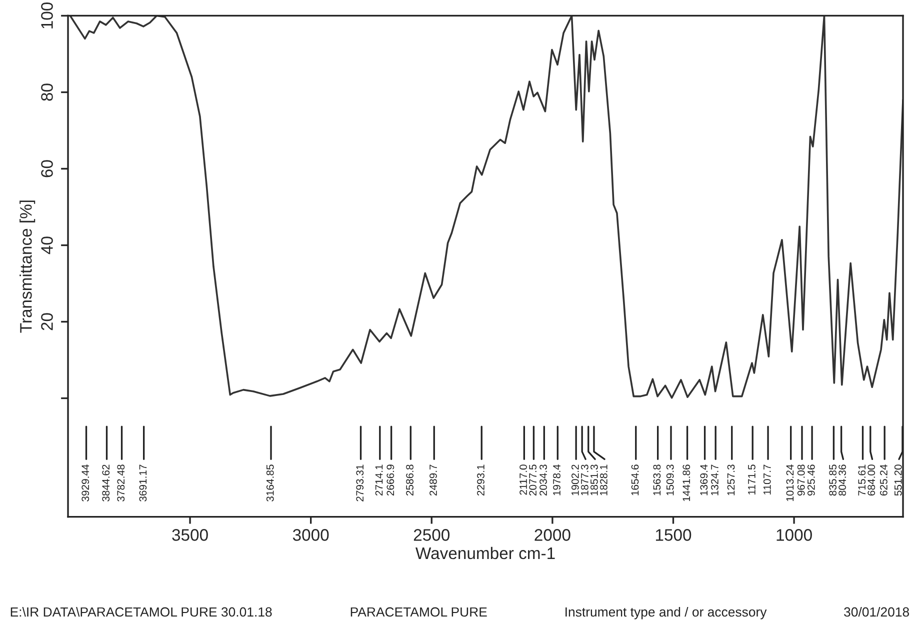 The image size is (919, 642). What do you see at coordinates (801, 480) in the screenshot?
I see `ref-line-label: 967.08` at bounding box center [801, 480].